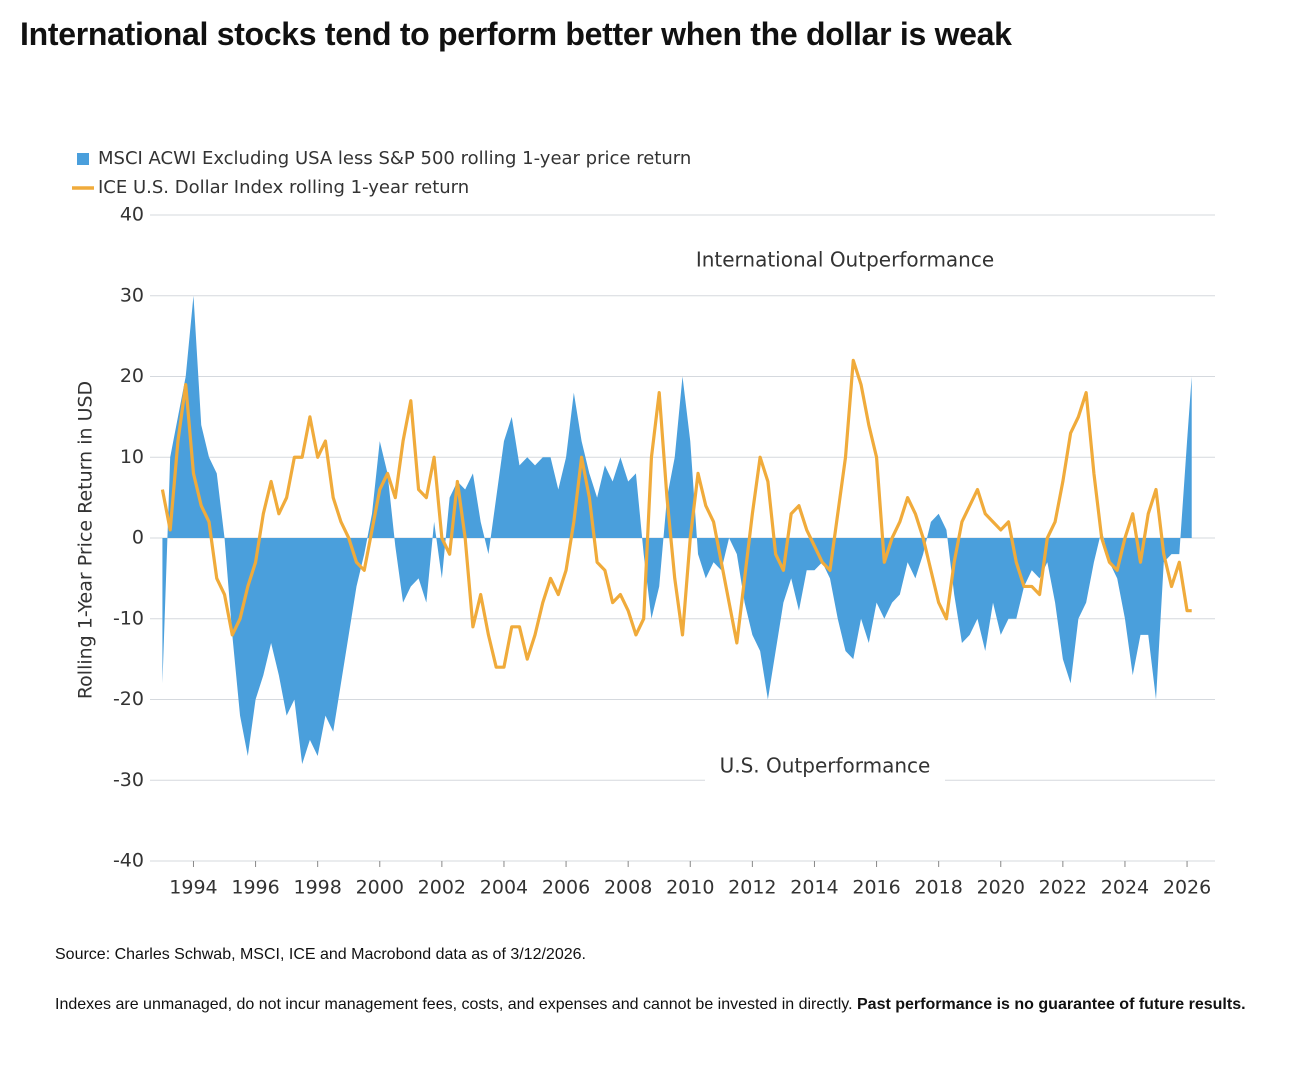  Describe the element at coordinates (132, 215) in the screenshot. I see `y-tick-label: 40` at that location.